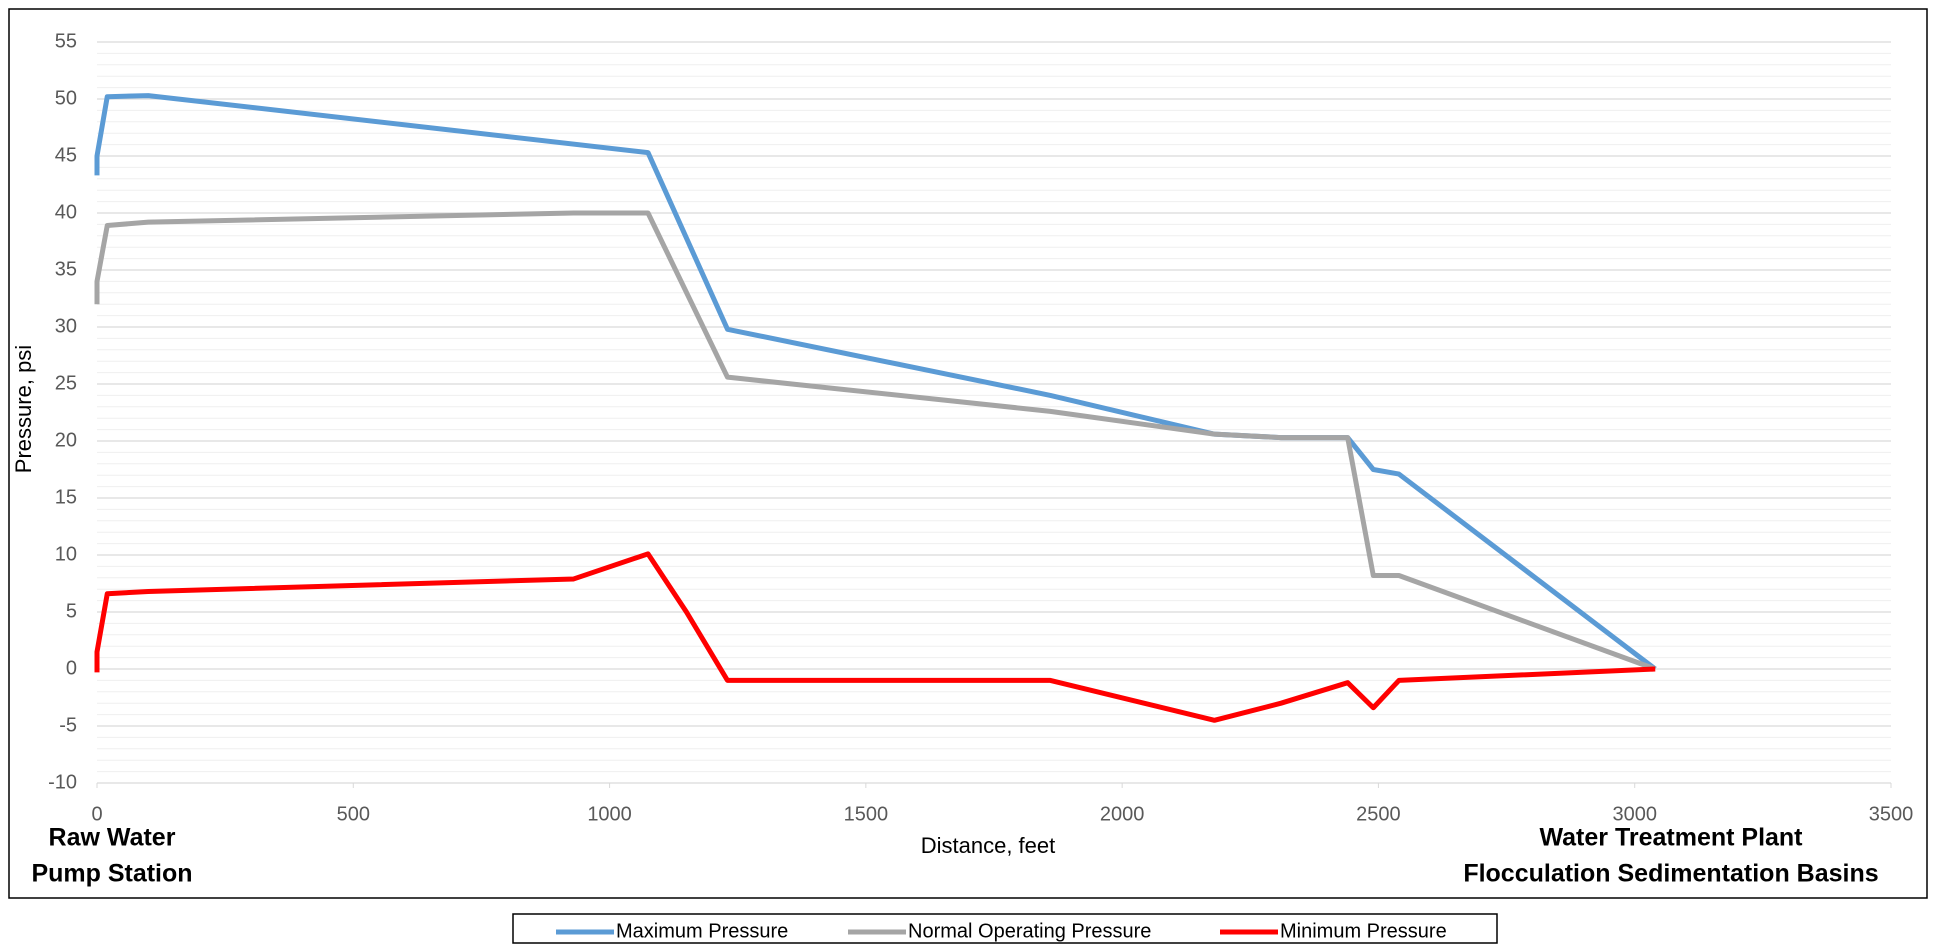 The height and width of the screenshot is (944, 1936). What do you see at coordinates (66, 269) in the screenshot?
I see `y-tick-label: 35` at bounding box center [66, 269].